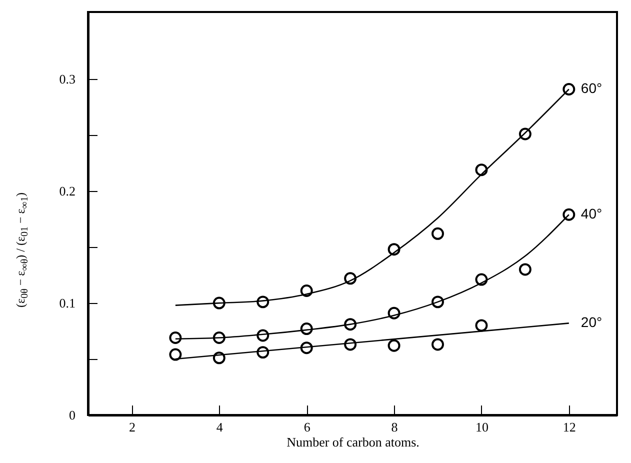 This screenshot has height=463, width=631. I want to click on x-tick-label: 4, so click(220, 427).